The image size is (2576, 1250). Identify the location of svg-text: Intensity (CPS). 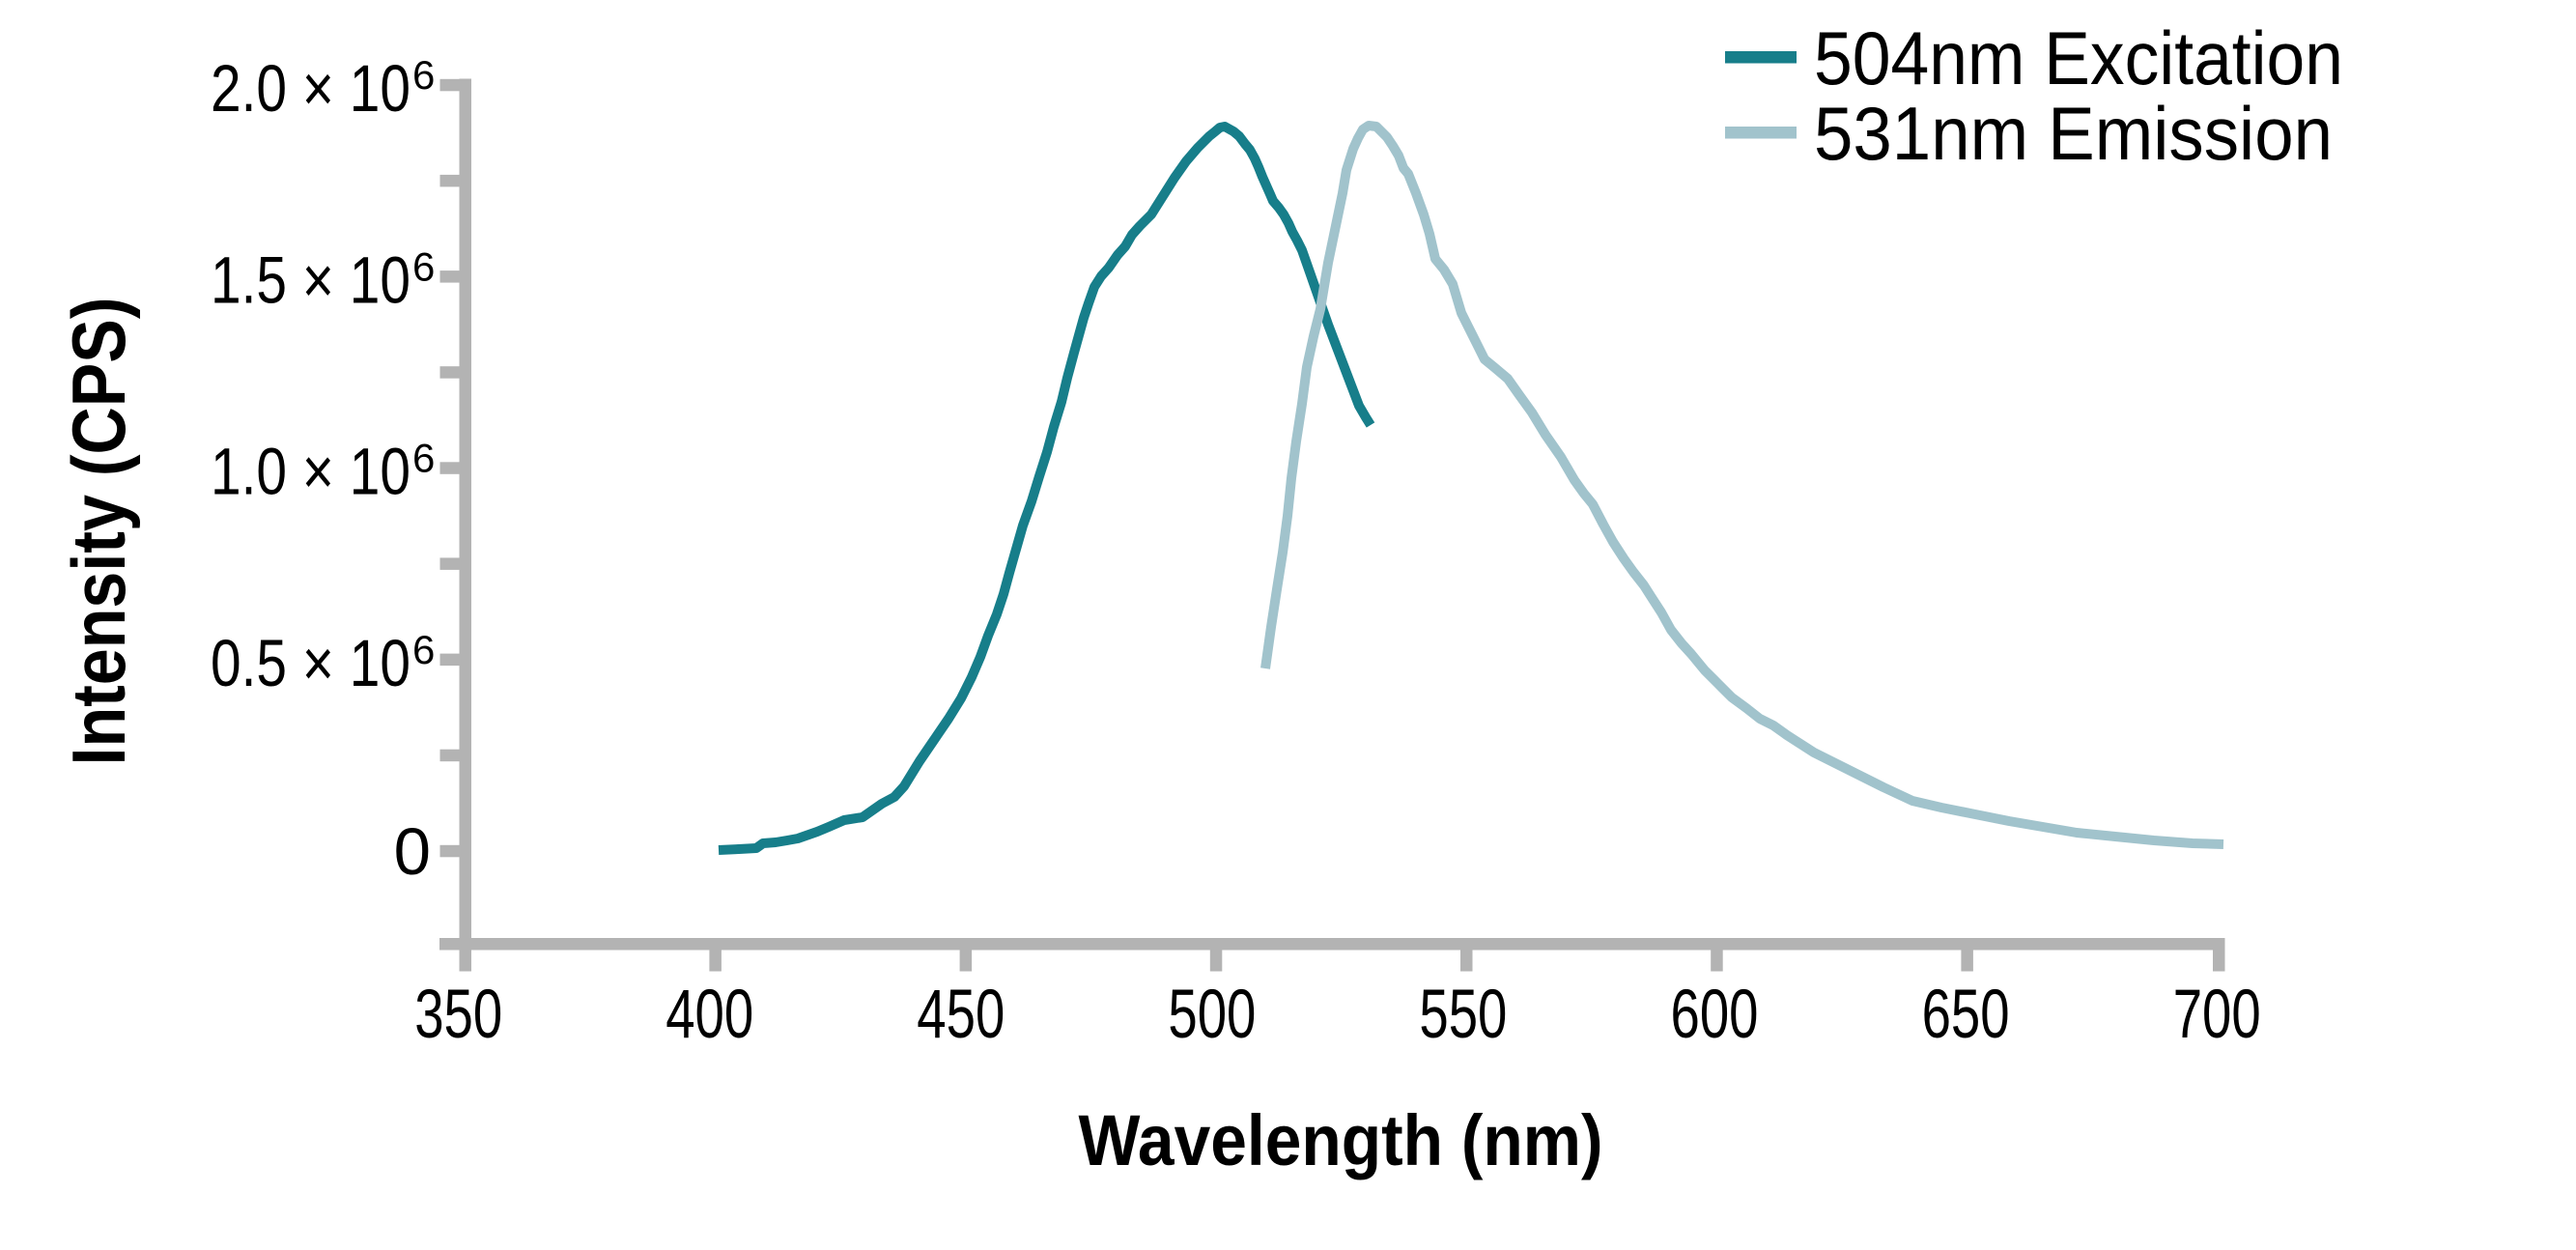
(98, 532).